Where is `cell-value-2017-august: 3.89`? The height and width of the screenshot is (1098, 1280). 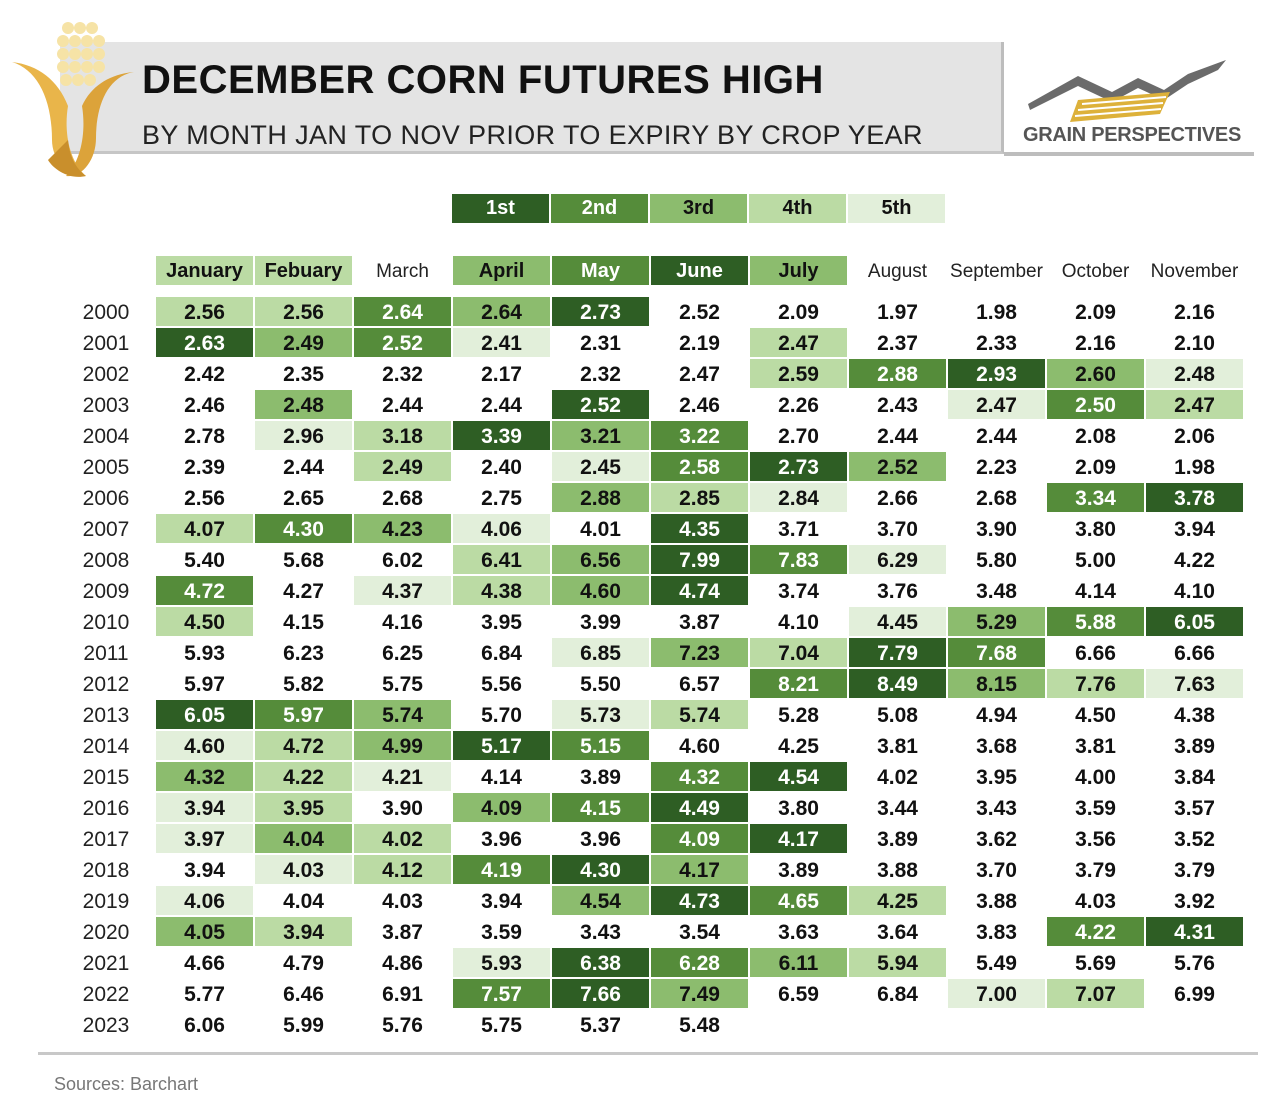
cell-value-2017-august: 3.89 is located at coordinates (897, 839).